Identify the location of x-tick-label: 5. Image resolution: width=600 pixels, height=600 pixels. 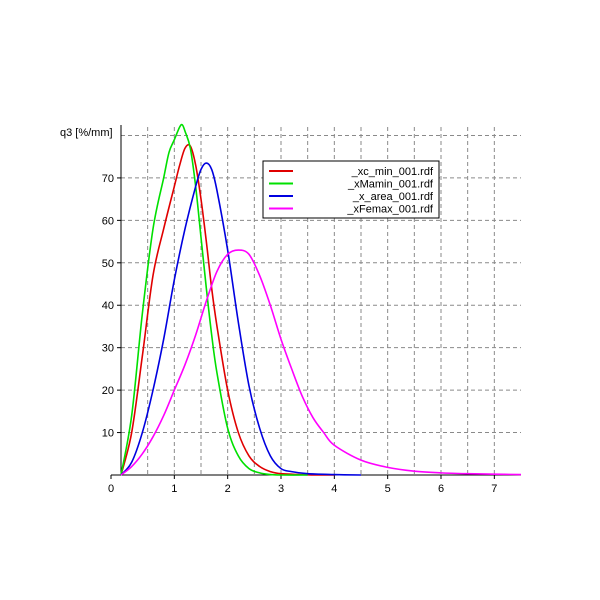
(388, 489).